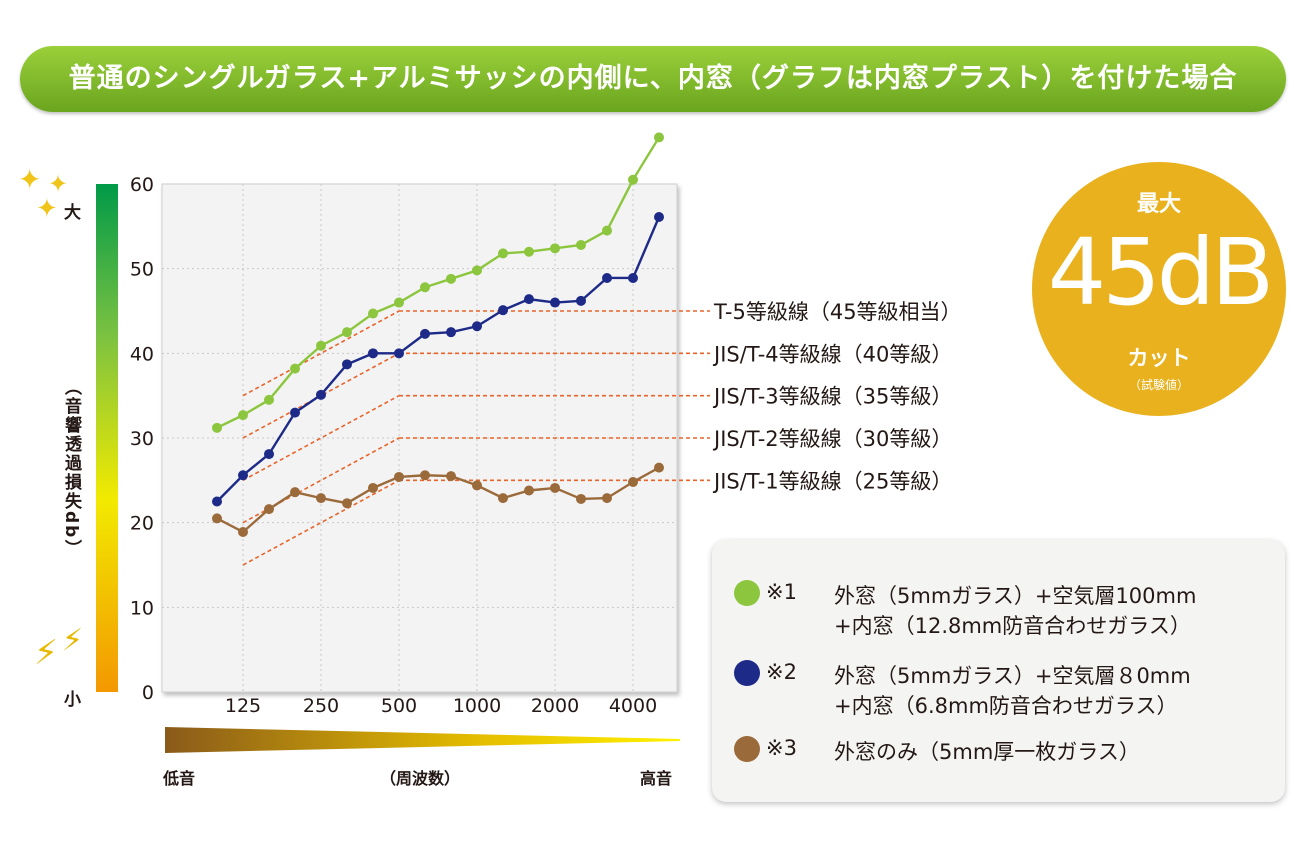  What do you see at coordinates (832, 439) in the screenshot?
I see `reference-line-label: JIS/T-2等級線（30等級）` at bounding box center [832, 439].